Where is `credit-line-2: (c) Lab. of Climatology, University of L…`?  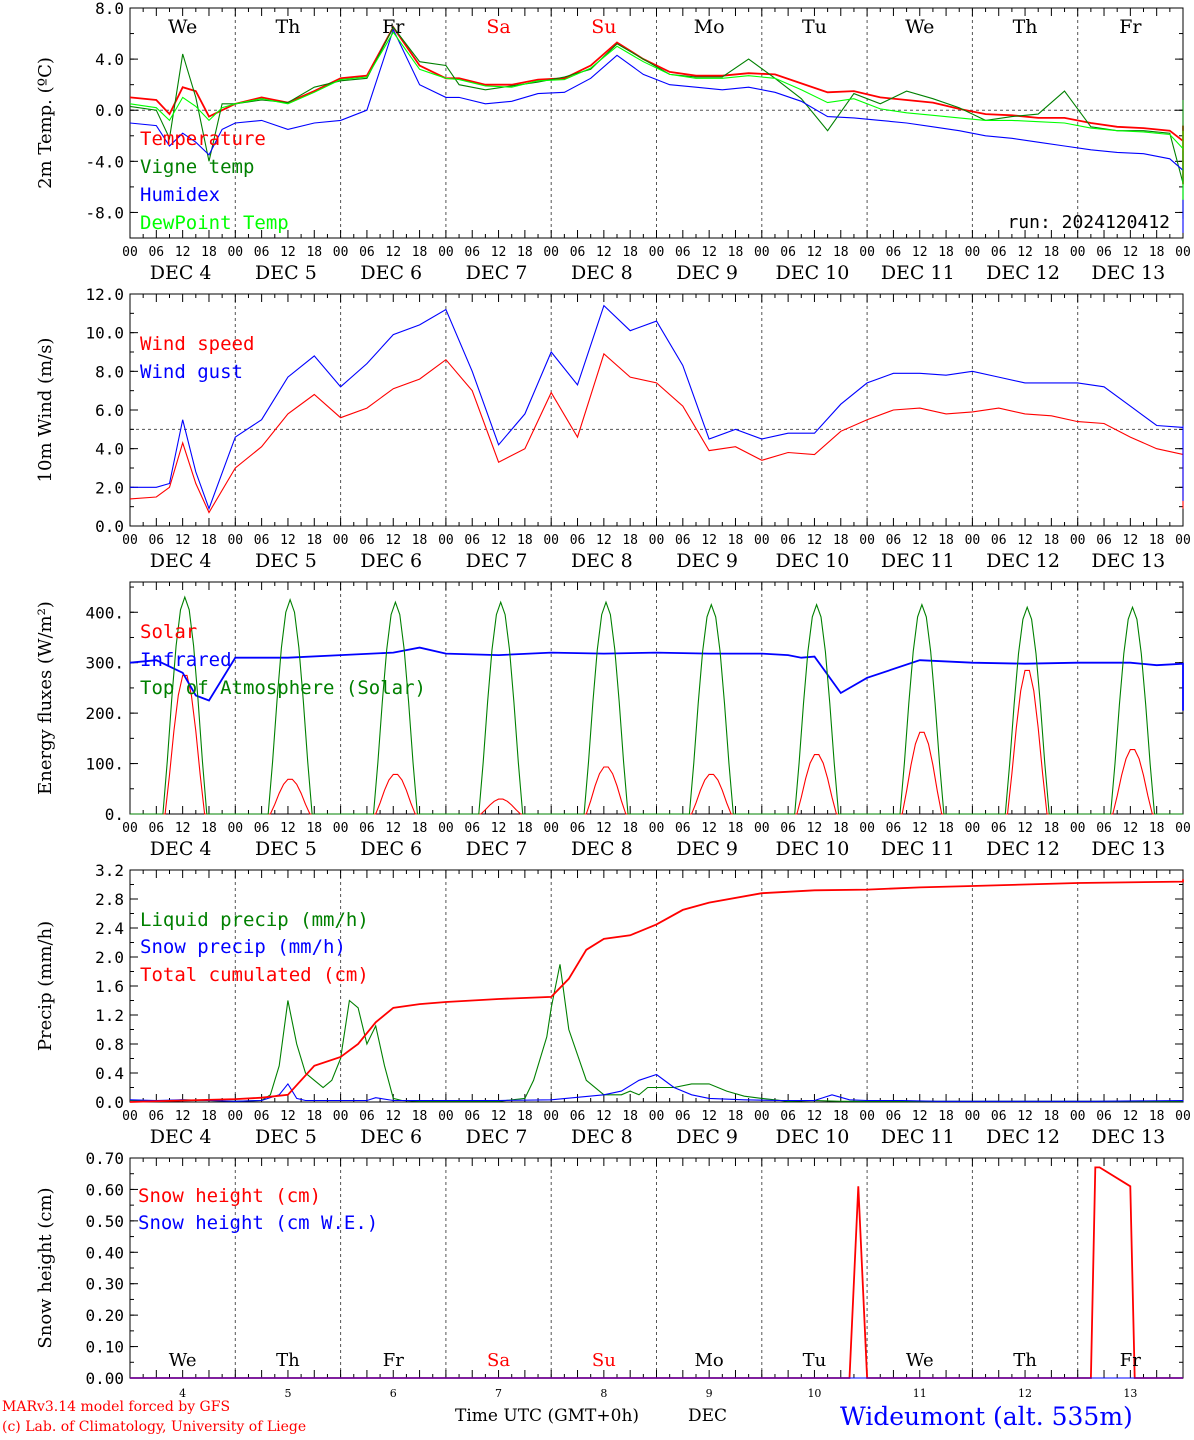 credit-line-2: (c) Lab. of Climatology, University of L… is located at coordinates (154, 1427).